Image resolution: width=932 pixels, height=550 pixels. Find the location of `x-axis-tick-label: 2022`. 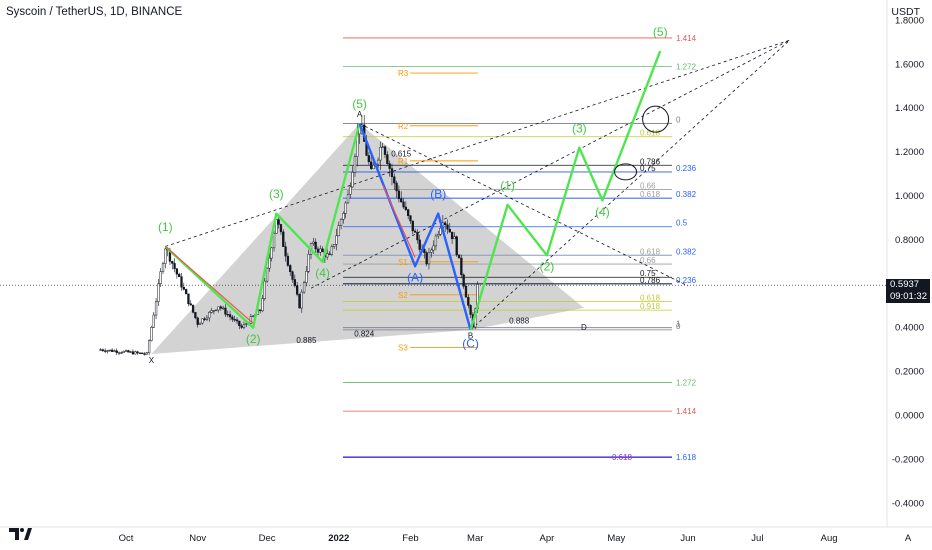

x-axis-tick-label: 2022 is located at coordinates (338, 538).